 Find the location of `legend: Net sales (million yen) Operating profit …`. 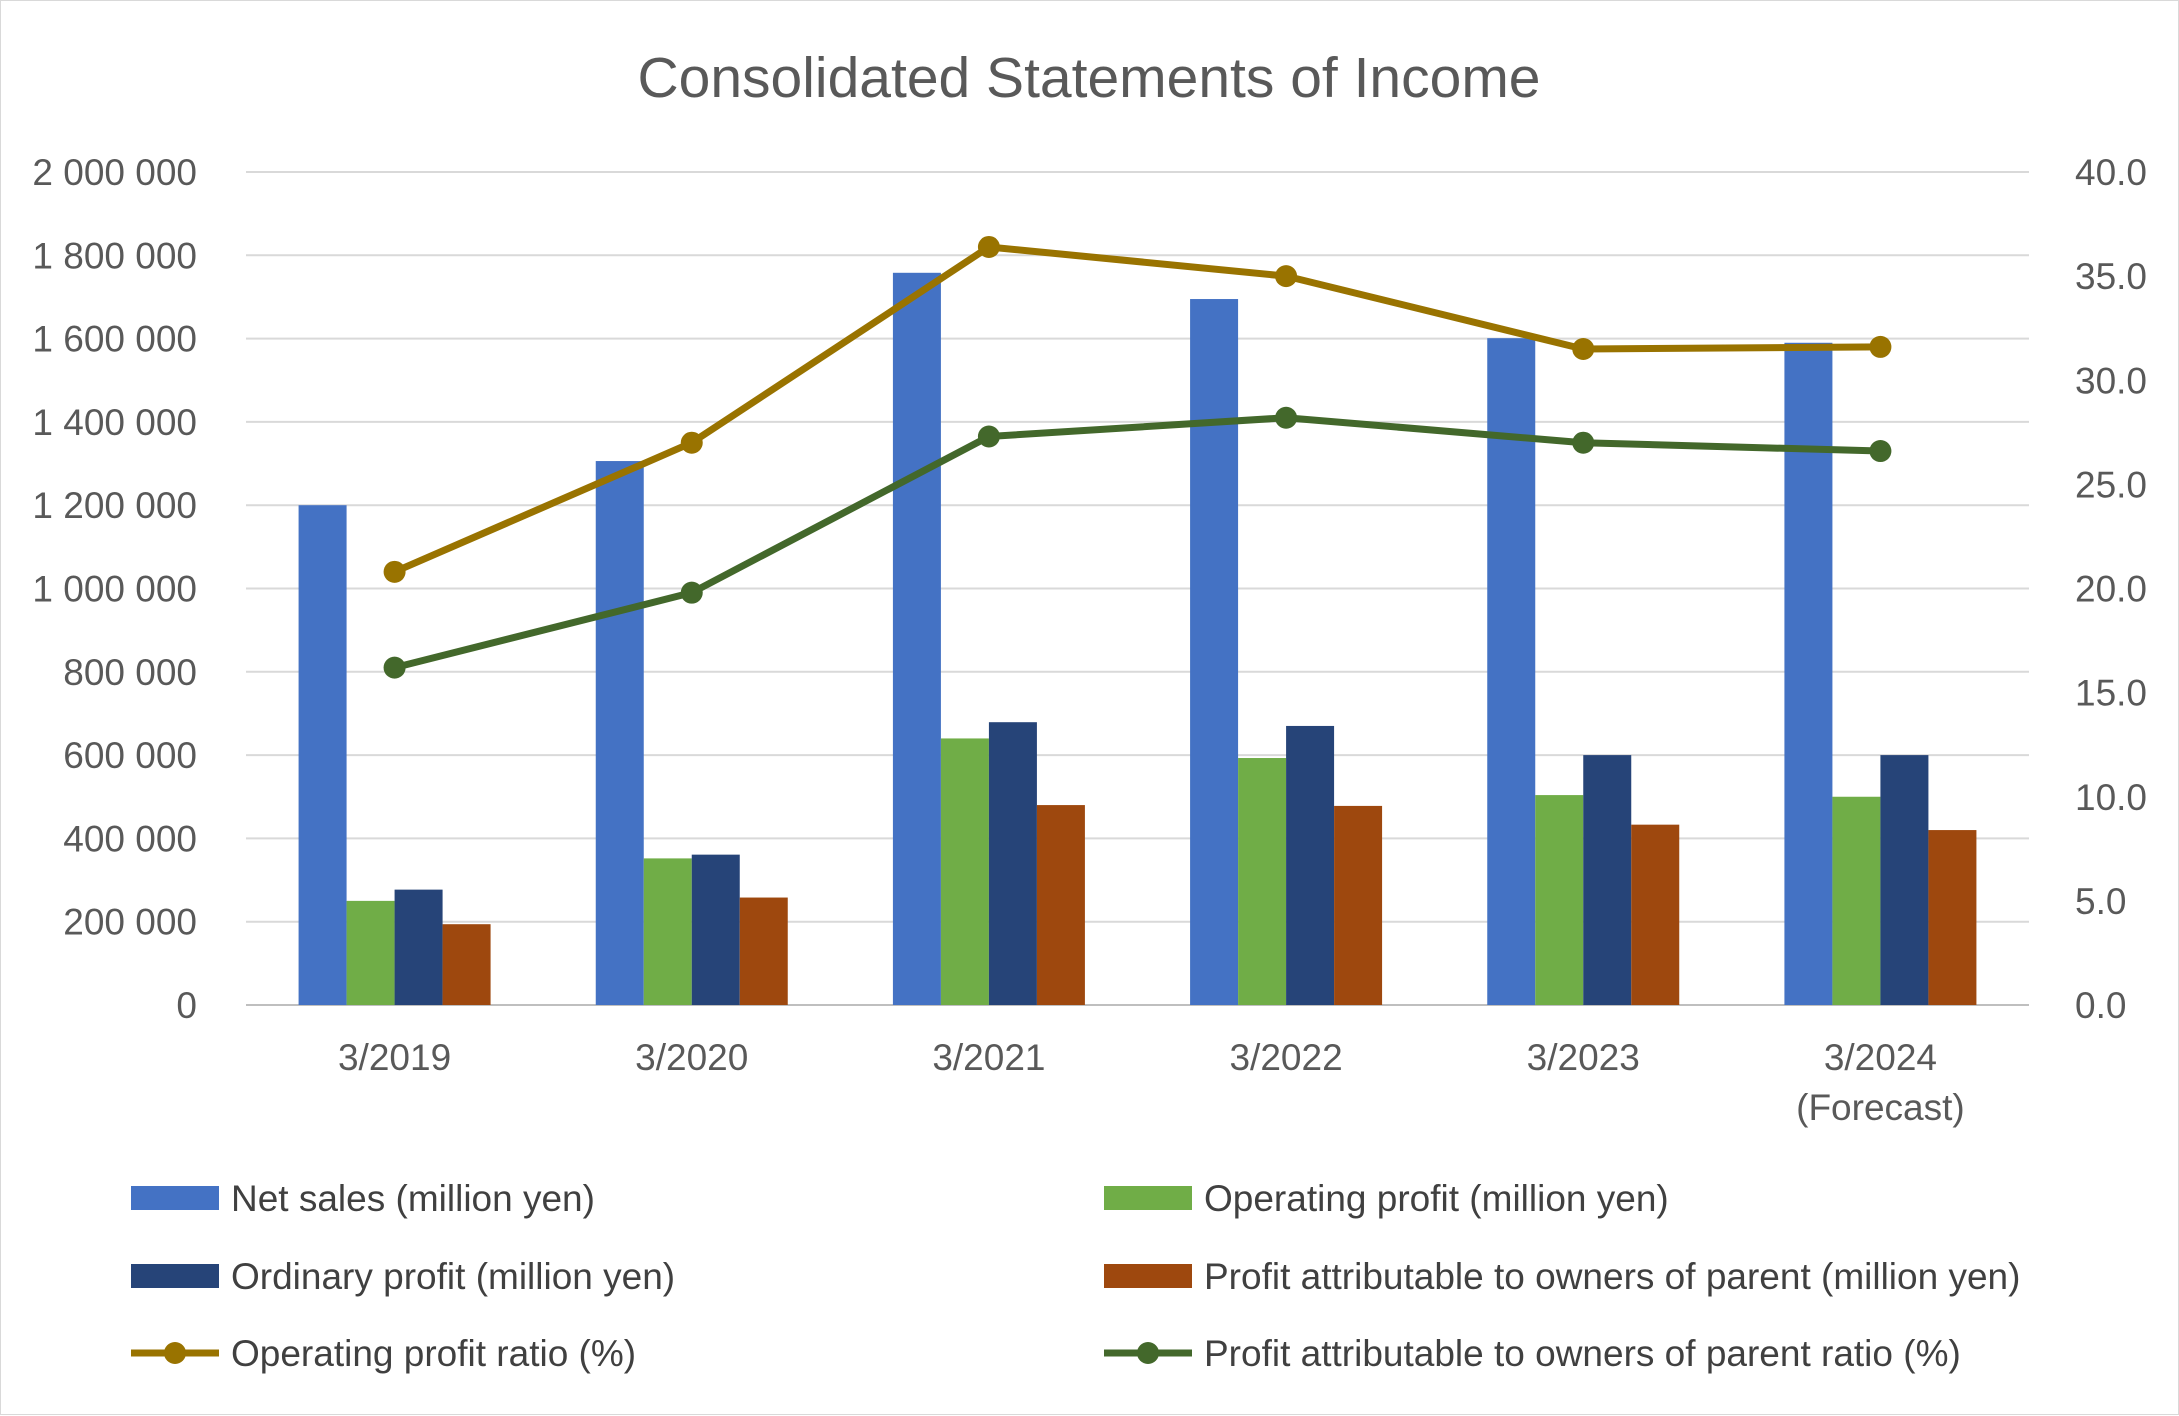

legend: Net sales (million yen) Operating profit … is located at coordinates (1075, 1276).